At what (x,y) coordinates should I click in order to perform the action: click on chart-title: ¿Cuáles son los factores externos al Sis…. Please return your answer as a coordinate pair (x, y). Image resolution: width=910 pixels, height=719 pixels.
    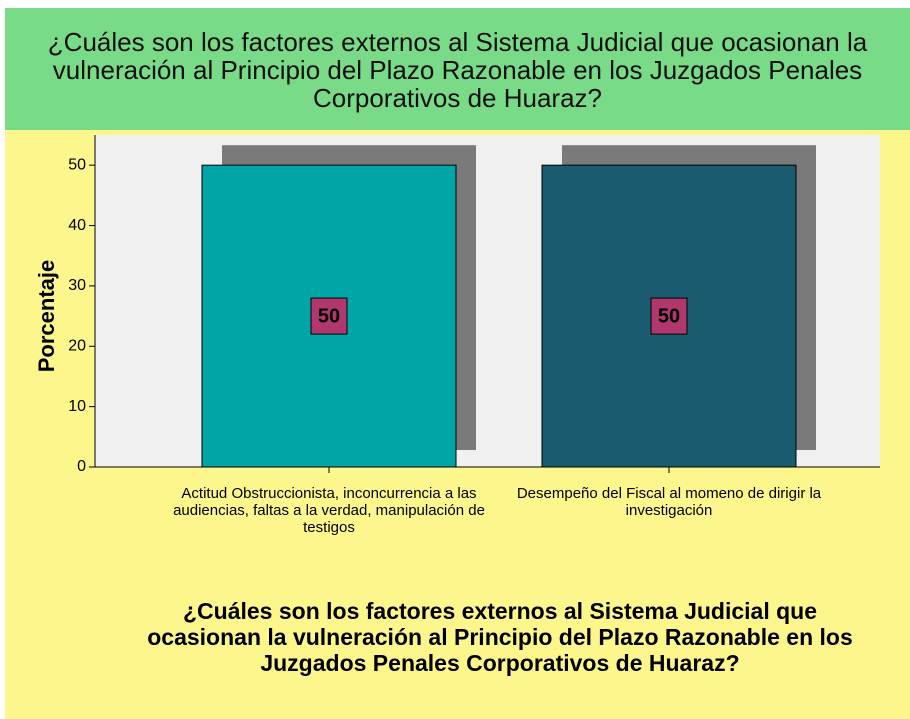
    Looking at the image, I should click on (457, 70).